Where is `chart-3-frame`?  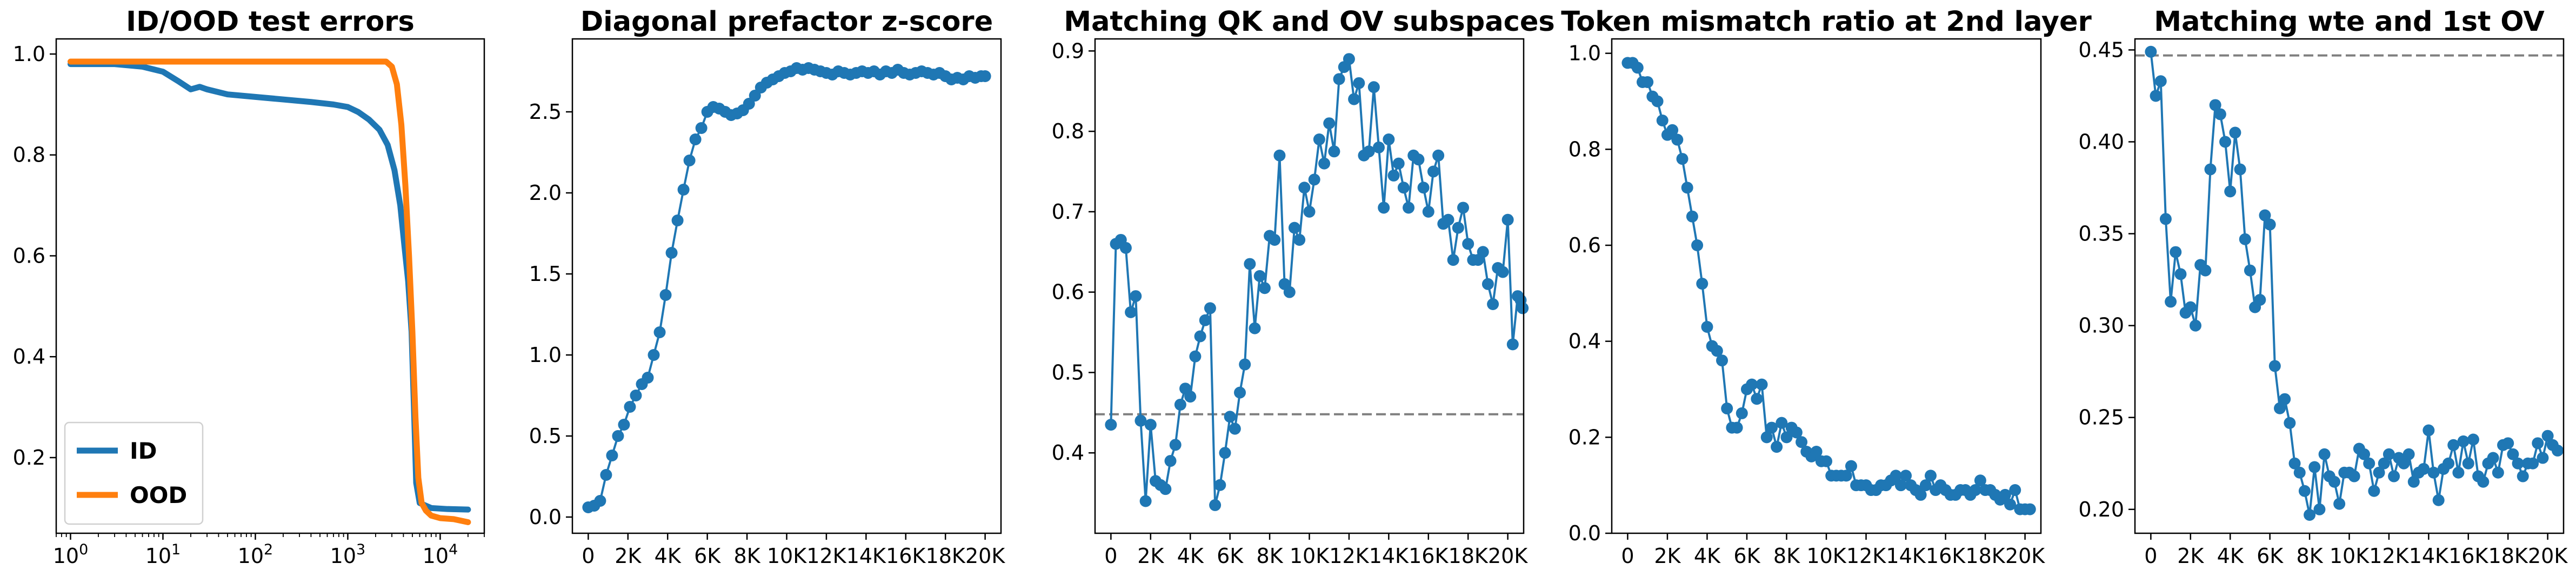 chart-3-frame is located at coordinates (1309, 286).